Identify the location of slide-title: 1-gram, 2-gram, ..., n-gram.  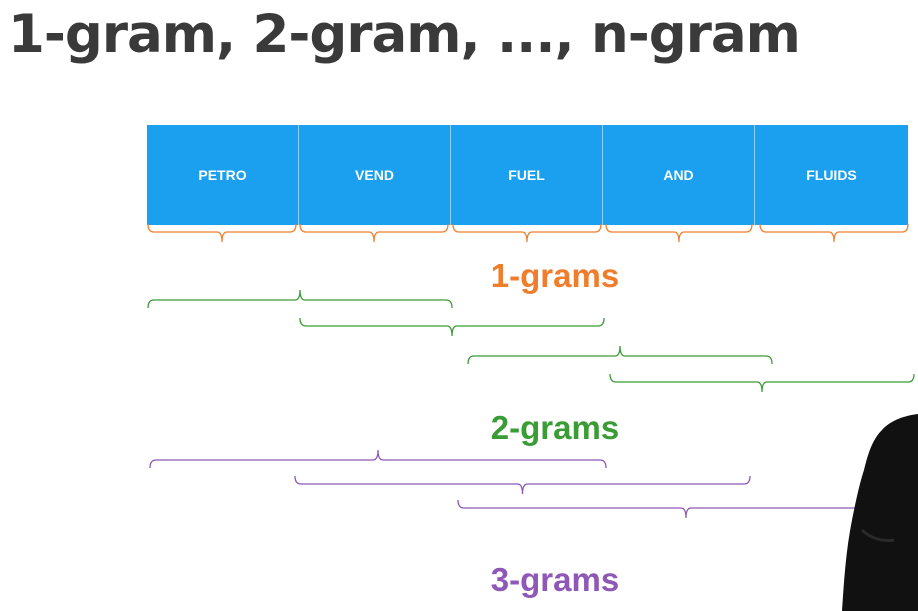
(404, 34).